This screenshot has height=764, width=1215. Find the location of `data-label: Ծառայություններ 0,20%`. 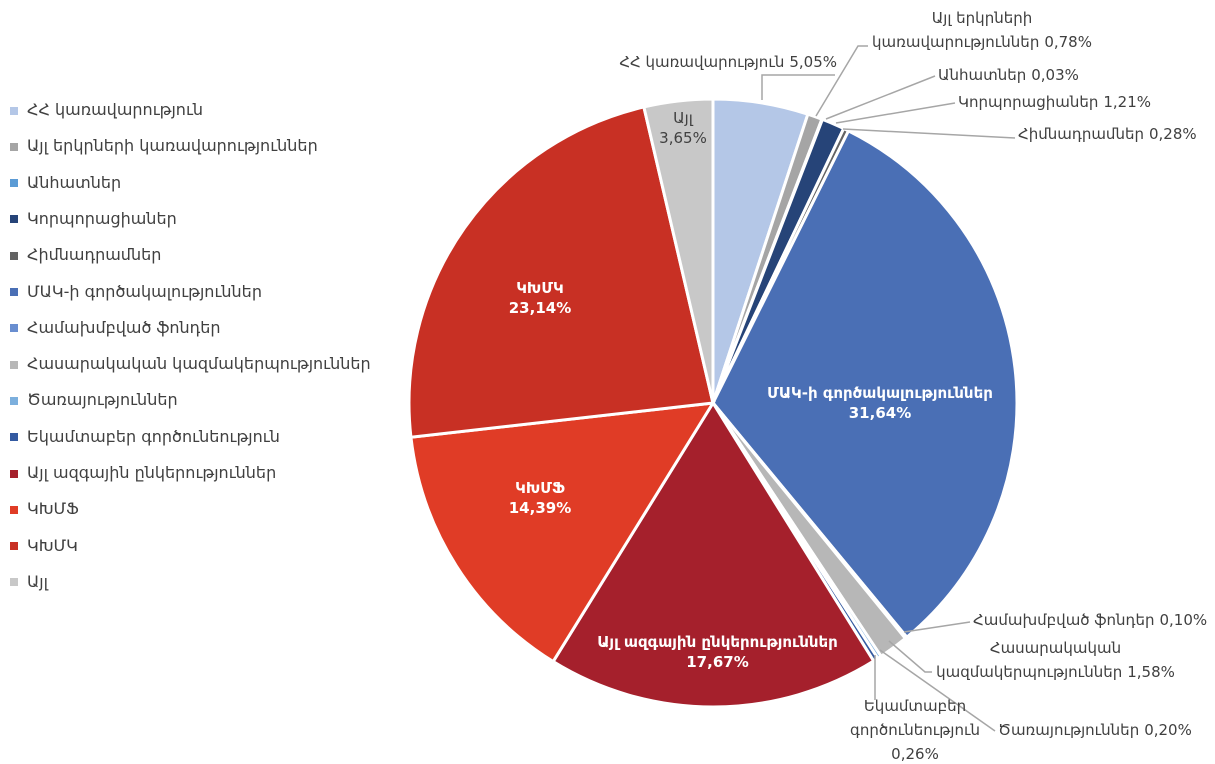

data-label: Ծառայություններ 0,20% is located at coordinates (1105, 730).